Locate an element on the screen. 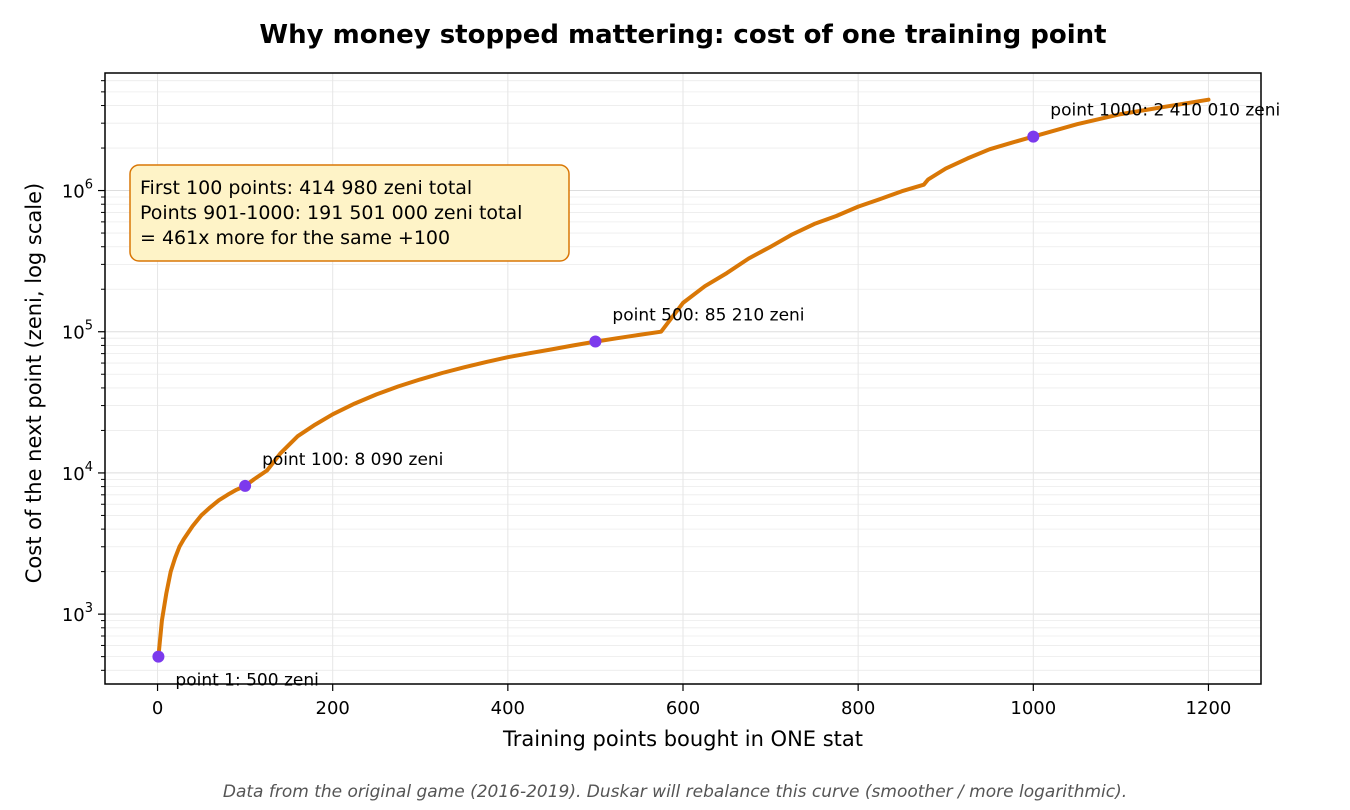 The width and height of the screenshot is (1350, 810). marker-annotation: point 1000: 2 410 010 zeni is located at coordinates (1165, 111).